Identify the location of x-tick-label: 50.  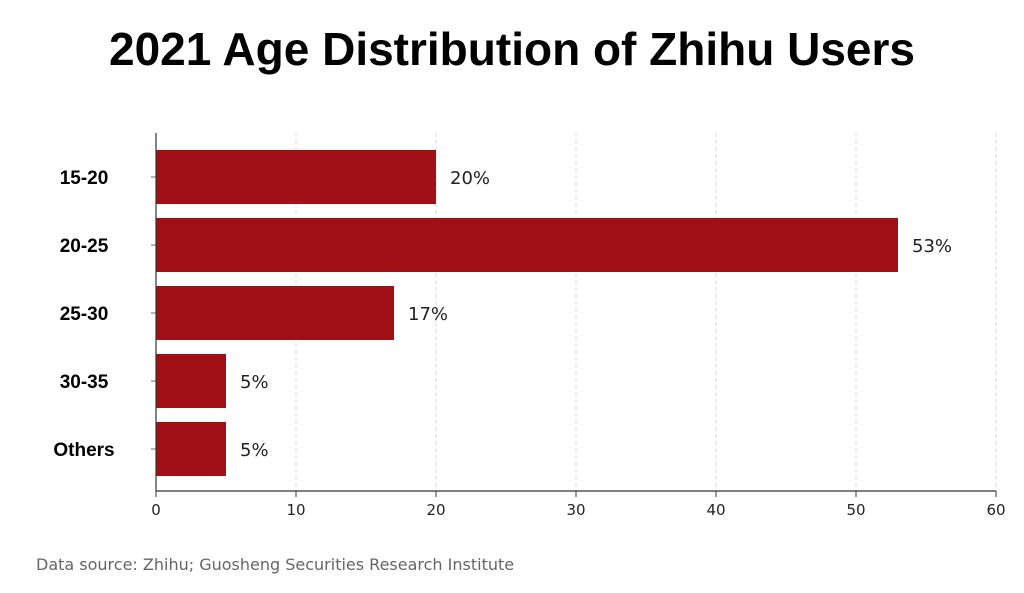
(855, 510).